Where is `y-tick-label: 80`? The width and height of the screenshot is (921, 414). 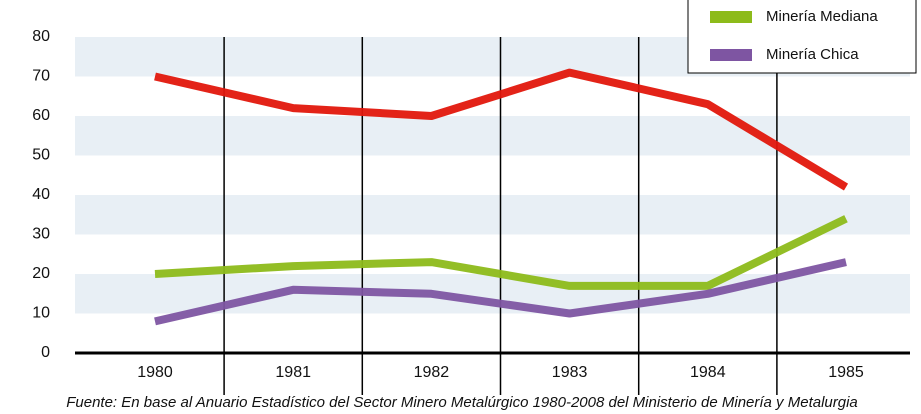
y-tick-label: 80 is located at coordinates (41, 36).